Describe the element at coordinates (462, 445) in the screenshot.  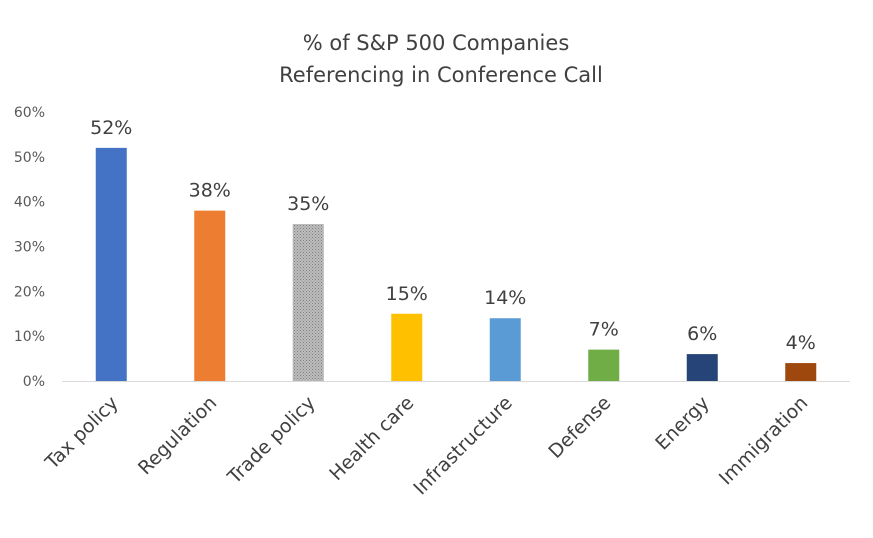
I see `x-tick-label: Infrastructure` at that location.